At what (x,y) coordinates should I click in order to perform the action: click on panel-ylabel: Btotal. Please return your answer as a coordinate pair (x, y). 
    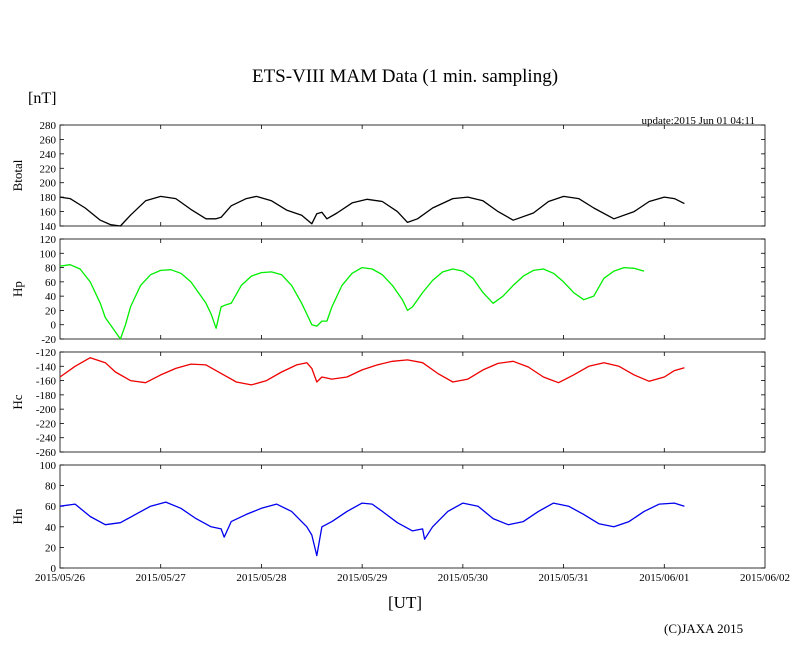
    Looking at the image, I should click on (17, 175).